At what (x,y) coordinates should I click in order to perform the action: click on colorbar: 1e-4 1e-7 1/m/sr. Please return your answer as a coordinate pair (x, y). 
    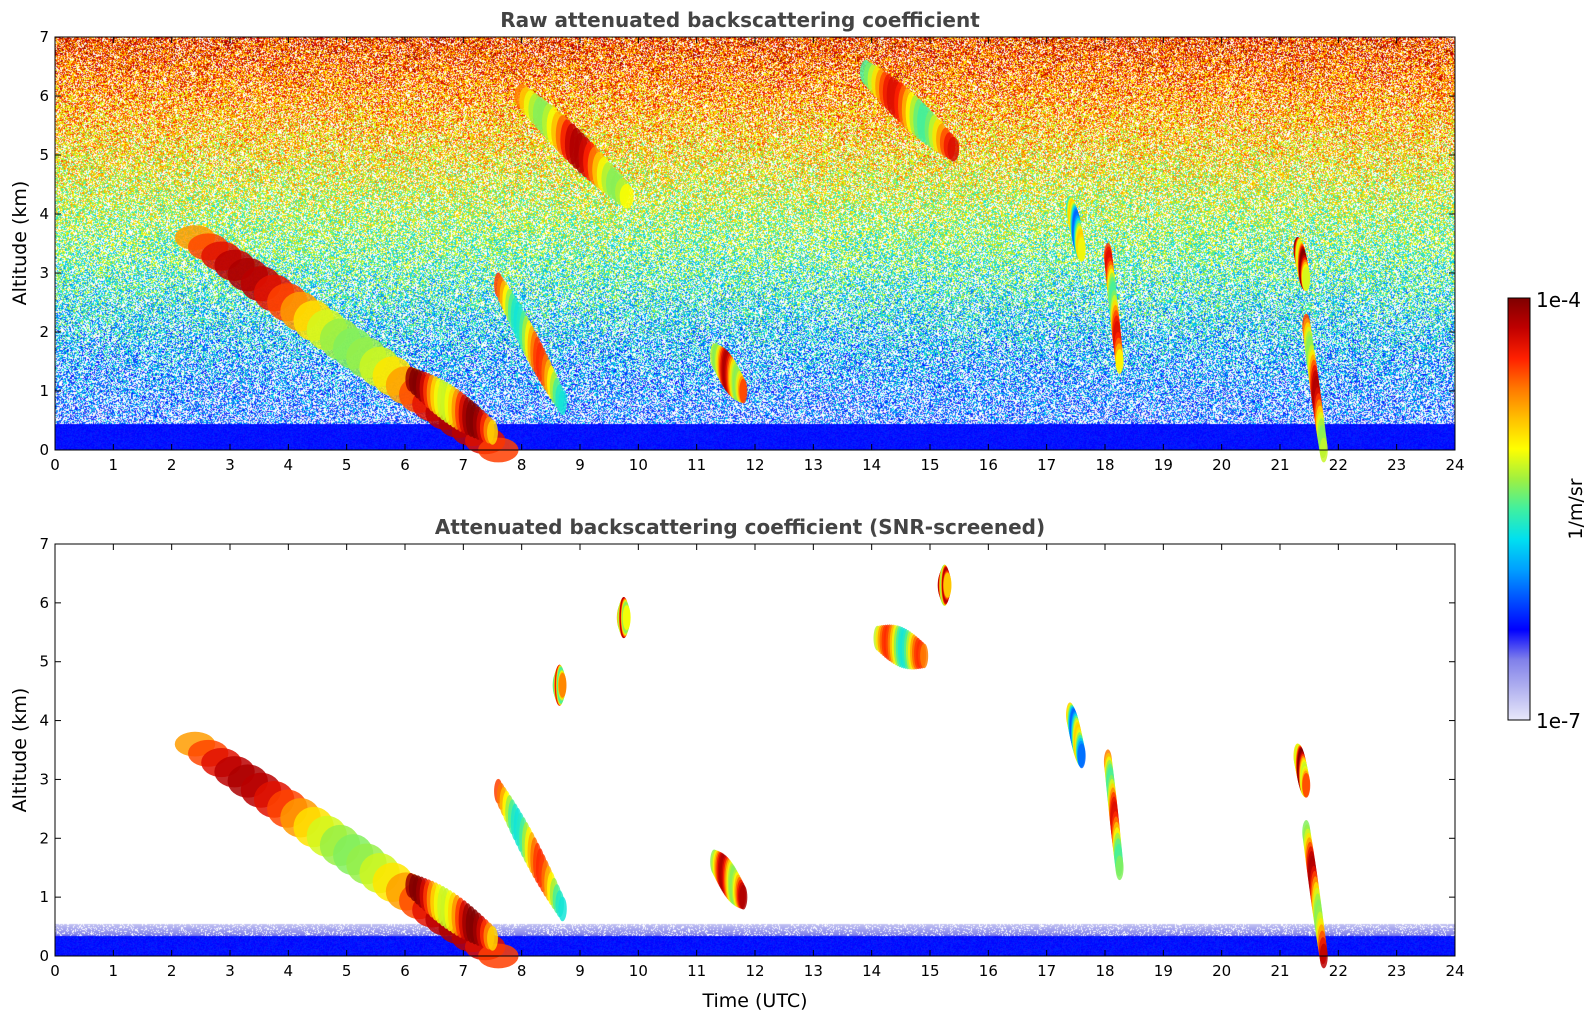
    Looking at the image, I should click on (1547, 510).